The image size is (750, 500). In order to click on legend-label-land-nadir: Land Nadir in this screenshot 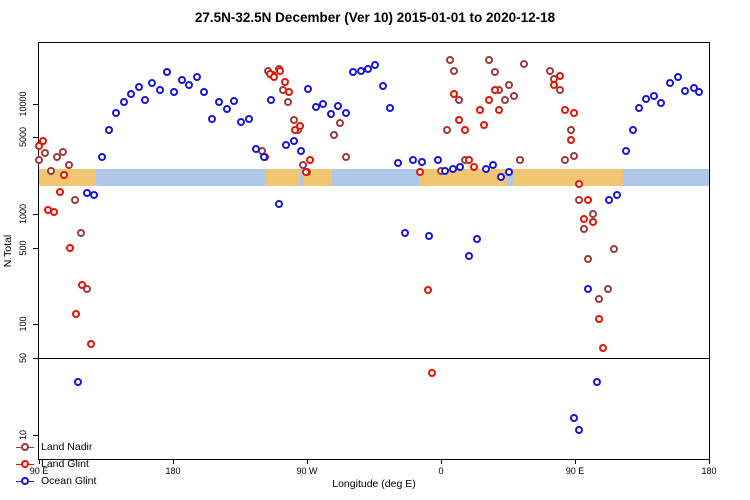, I will do `click(67, 447)`.